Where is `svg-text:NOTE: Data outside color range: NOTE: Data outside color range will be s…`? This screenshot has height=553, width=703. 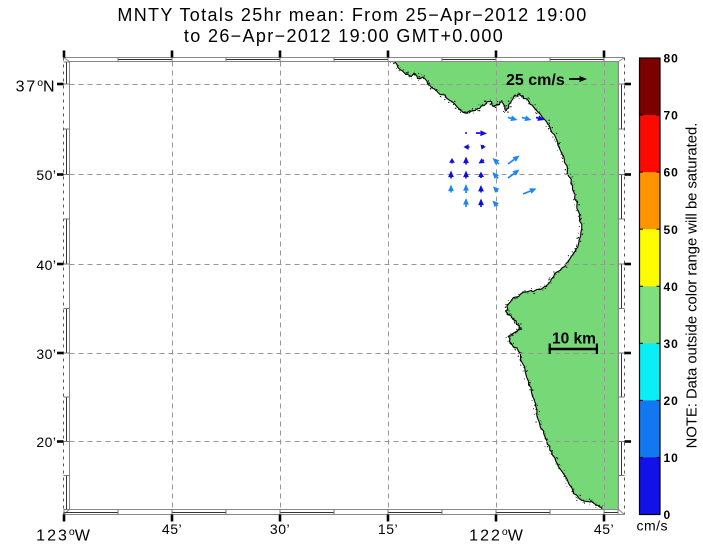
svg-text:NOTE: Data outside color range: NOTE: Data outside color range will be s… is located at coordinates (693, 286).